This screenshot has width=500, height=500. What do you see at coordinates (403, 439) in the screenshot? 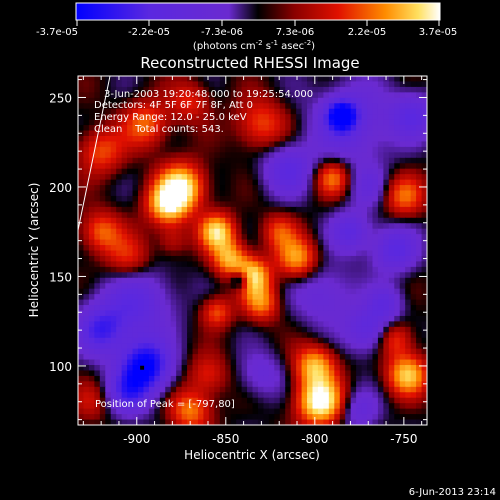
I see `x-tick-label-3: -750` at bounding box center [403, 439].